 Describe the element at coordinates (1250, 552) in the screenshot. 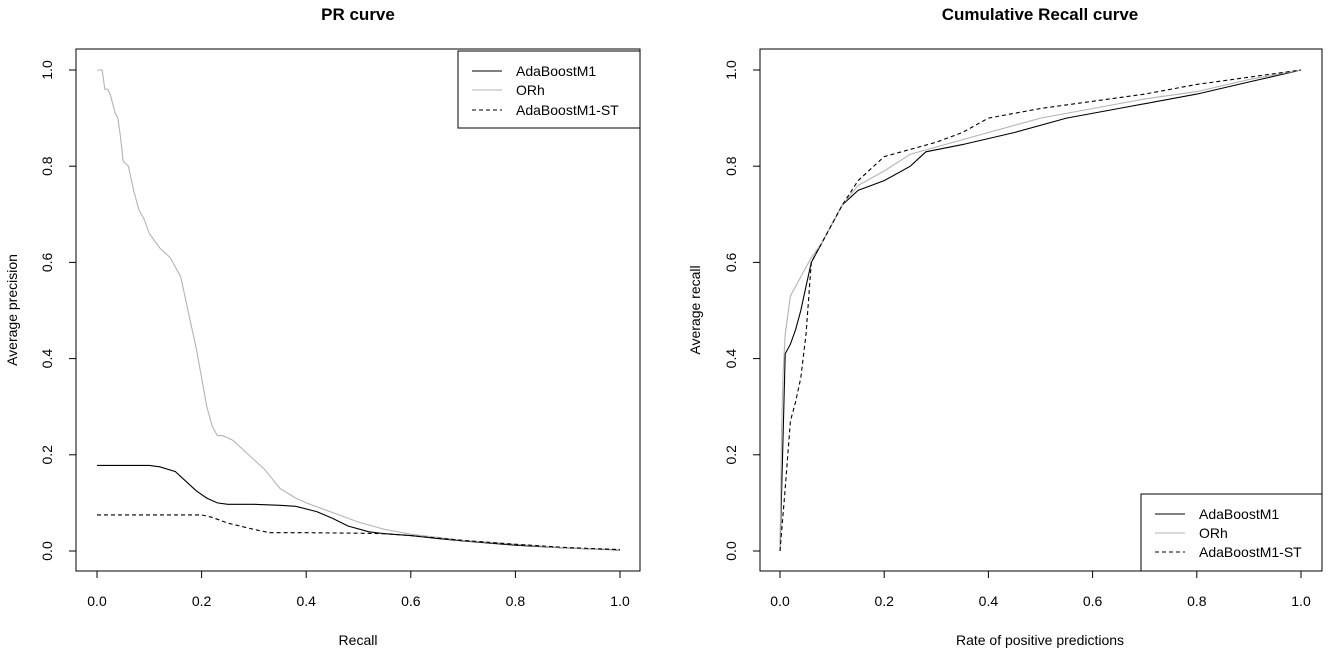

I see `recall-legend-label-adaboostm1-st: AdaBoostM1-ST` at that location.